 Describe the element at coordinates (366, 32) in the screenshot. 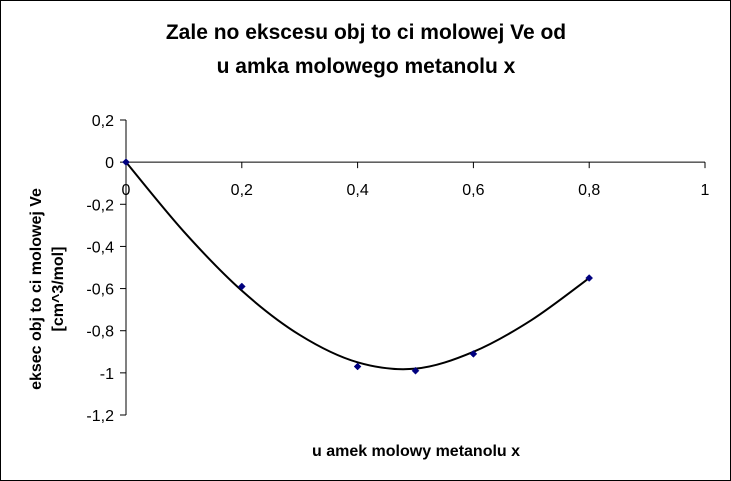

I see `chart-title-line-1: Zale no ekscesu obj to ci molowej Ve od` at that location.